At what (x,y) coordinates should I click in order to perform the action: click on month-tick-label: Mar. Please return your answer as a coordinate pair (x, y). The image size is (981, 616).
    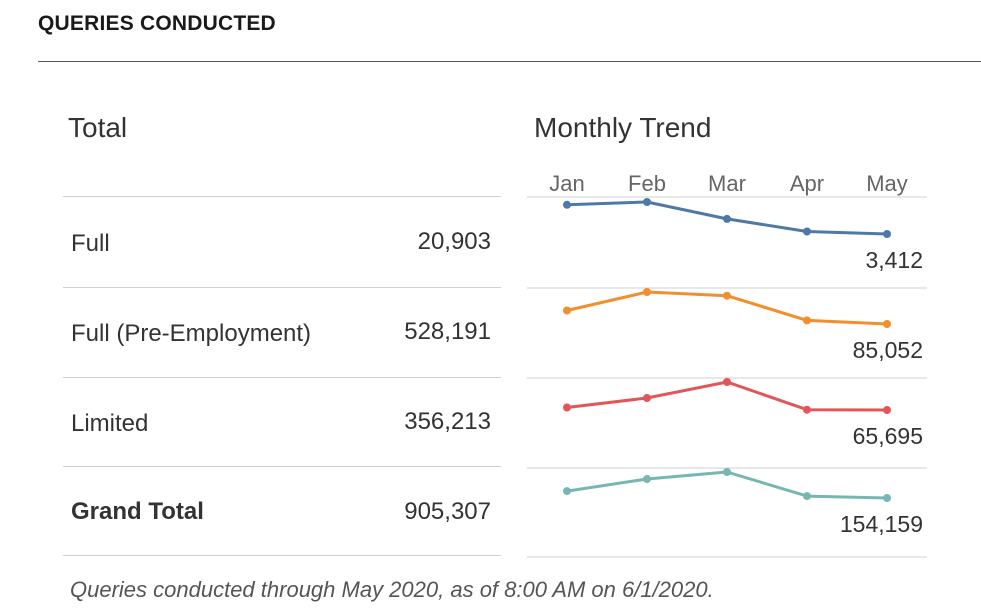
    Looking at the image, I should click on (727, 183).